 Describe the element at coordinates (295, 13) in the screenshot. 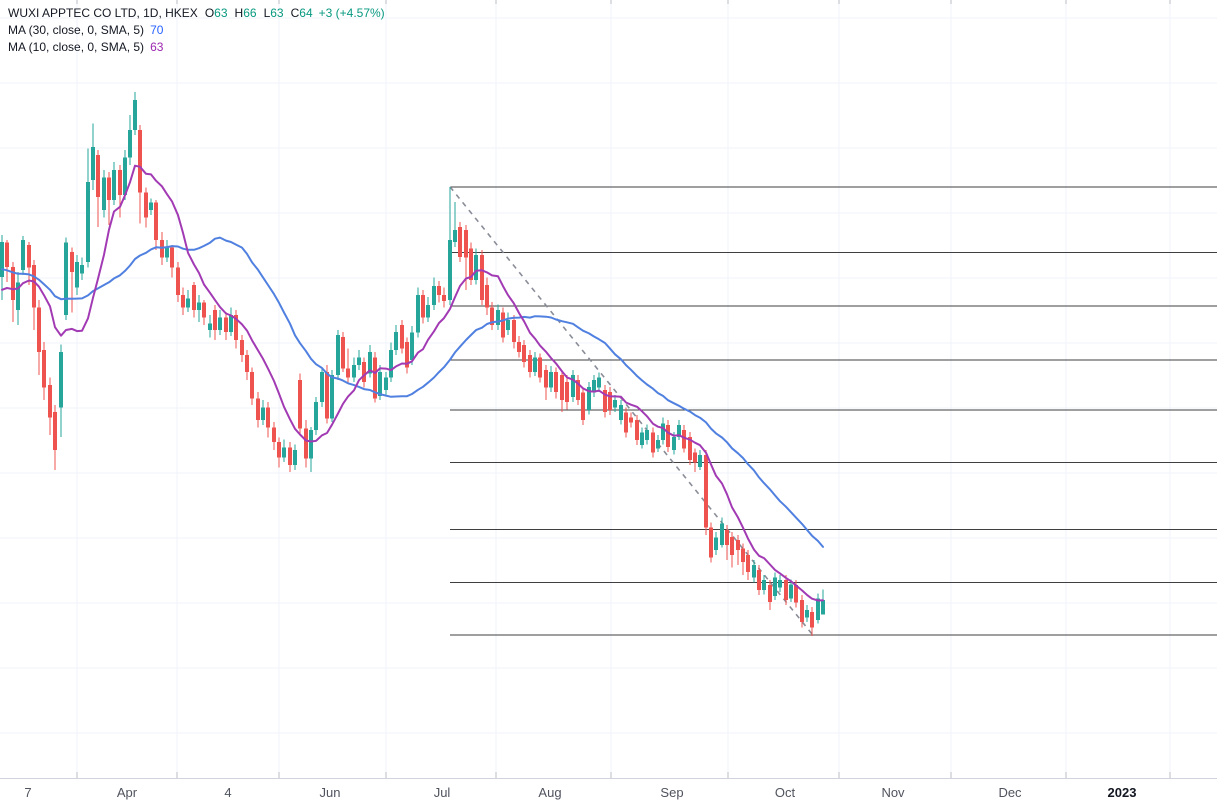

I see `ohlc-label: C` at that location.